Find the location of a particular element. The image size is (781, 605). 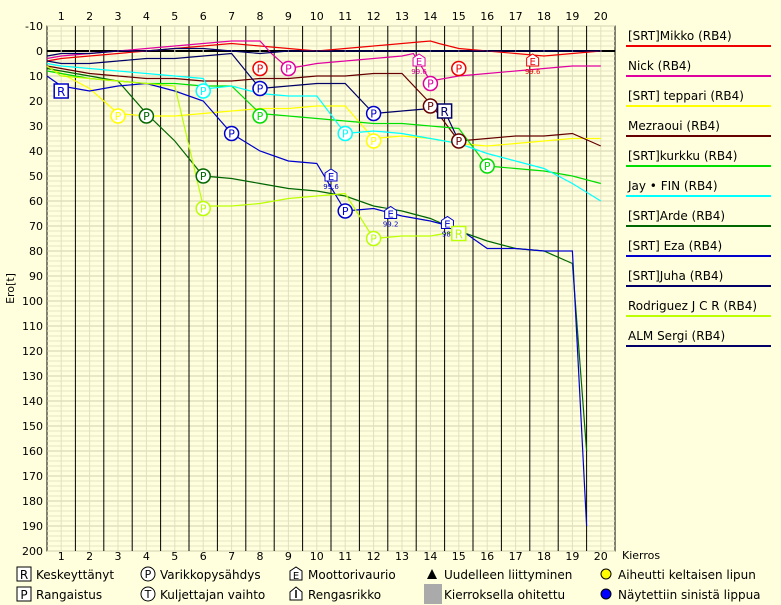

marker-E-27: E99.6 is located at coordinates (533, 64).